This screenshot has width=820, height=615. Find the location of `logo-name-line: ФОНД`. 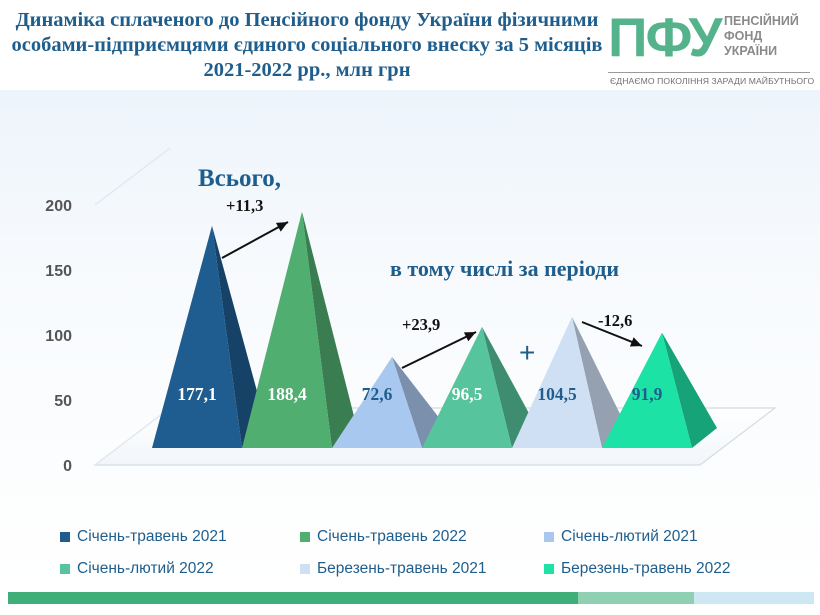

logo-name-line: ФОНД is located at coordinates (743, 36).